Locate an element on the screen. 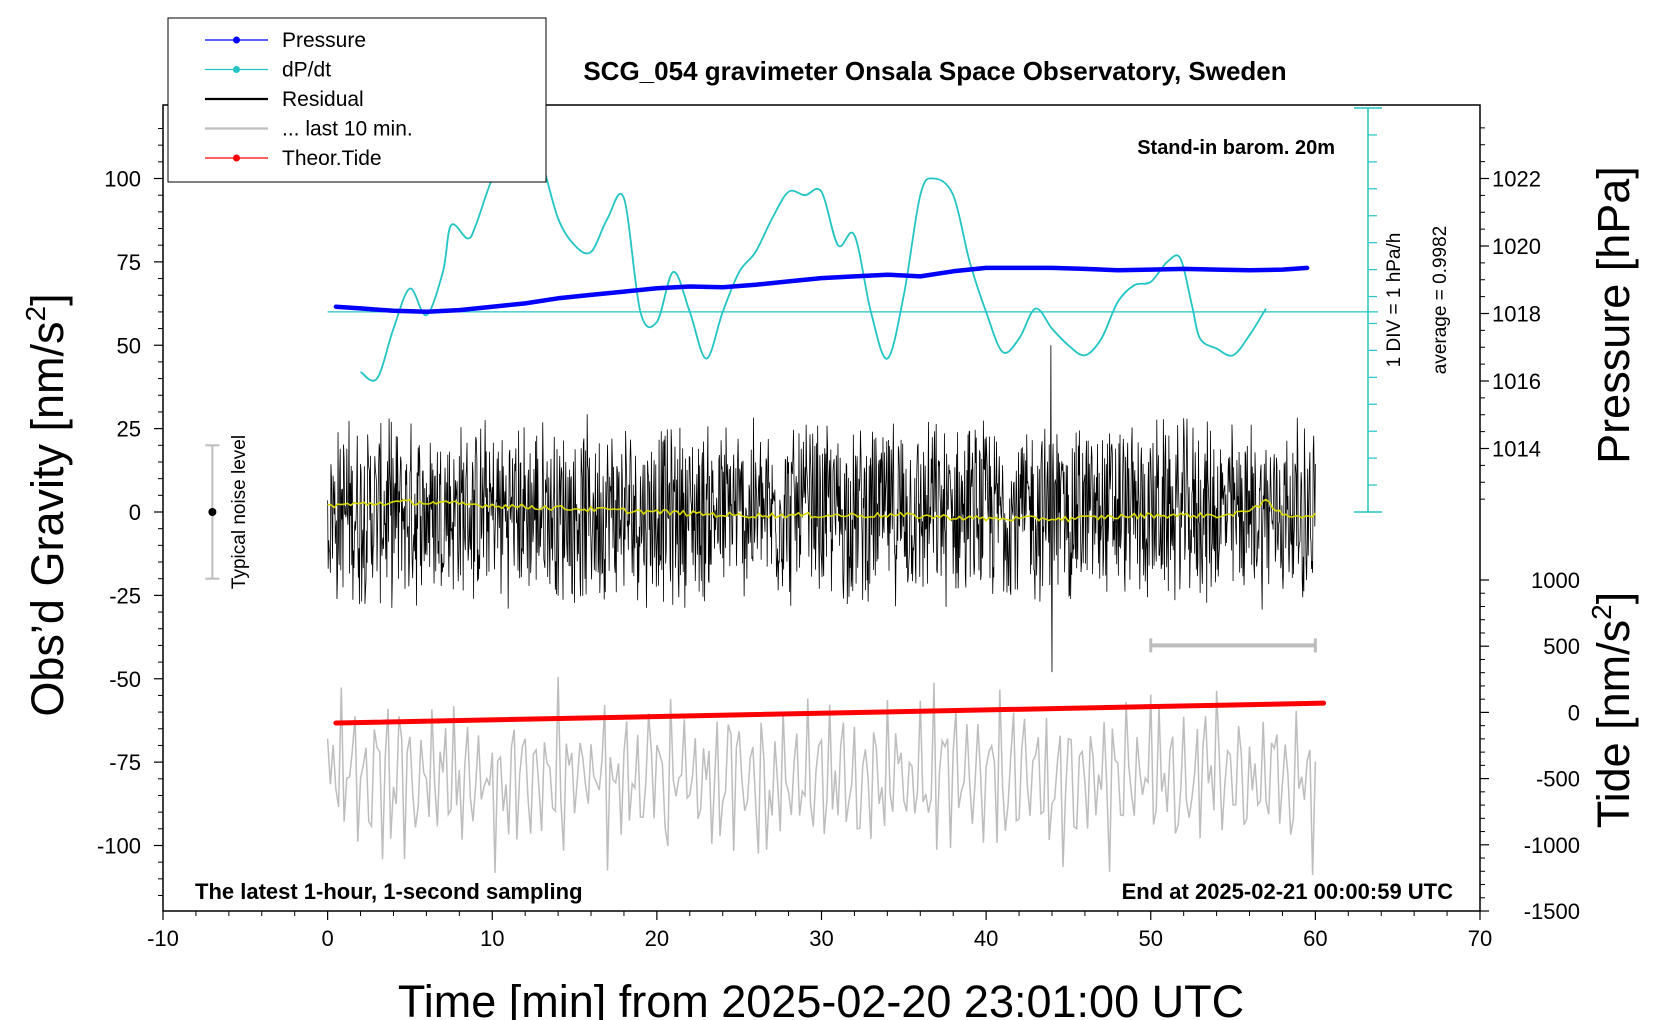 The width and height of the screenshot is (1660, 1020). tide-tick-label: 0 is located at coordinates (1574, 712).